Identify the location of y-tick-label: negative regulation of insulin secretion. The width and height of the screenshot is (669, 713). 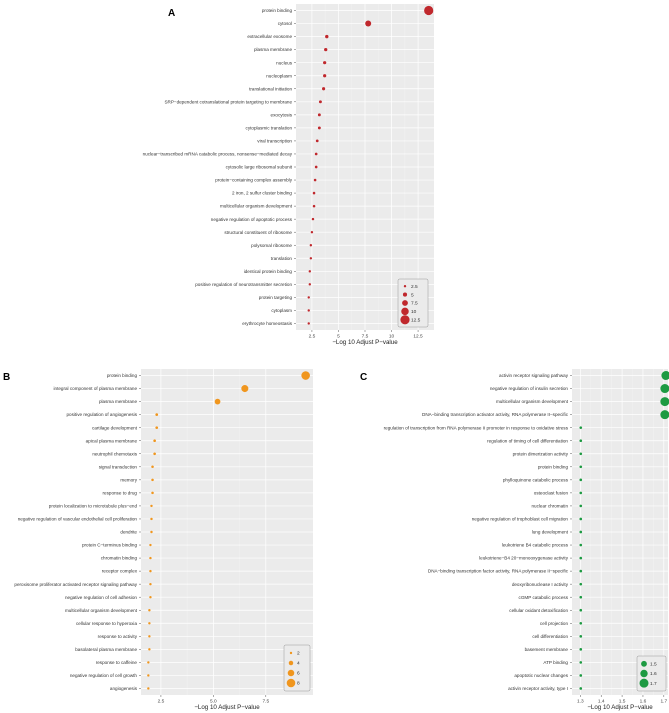
(529, 388).